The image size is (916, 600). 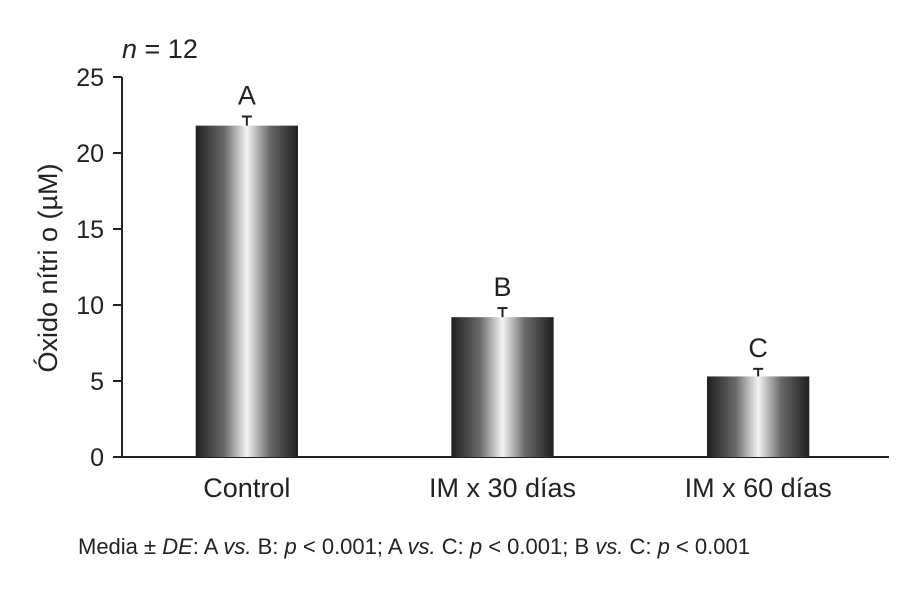 I want to click on y-tick-label: 15, so click(x=90, y=230).